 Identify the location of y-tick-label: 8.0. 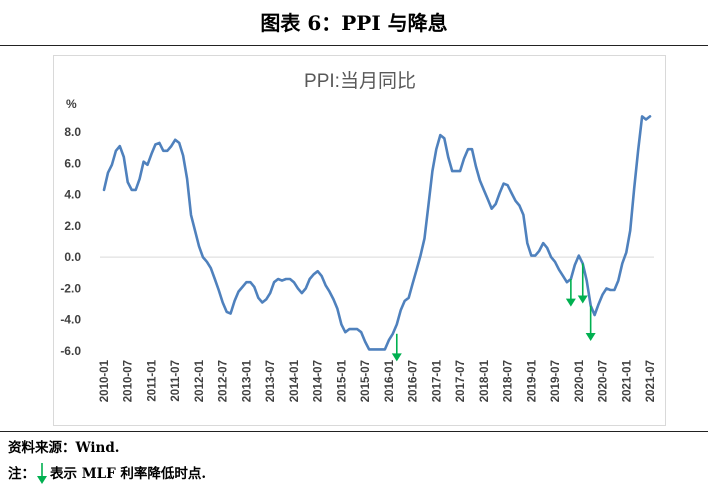
(72, 132).